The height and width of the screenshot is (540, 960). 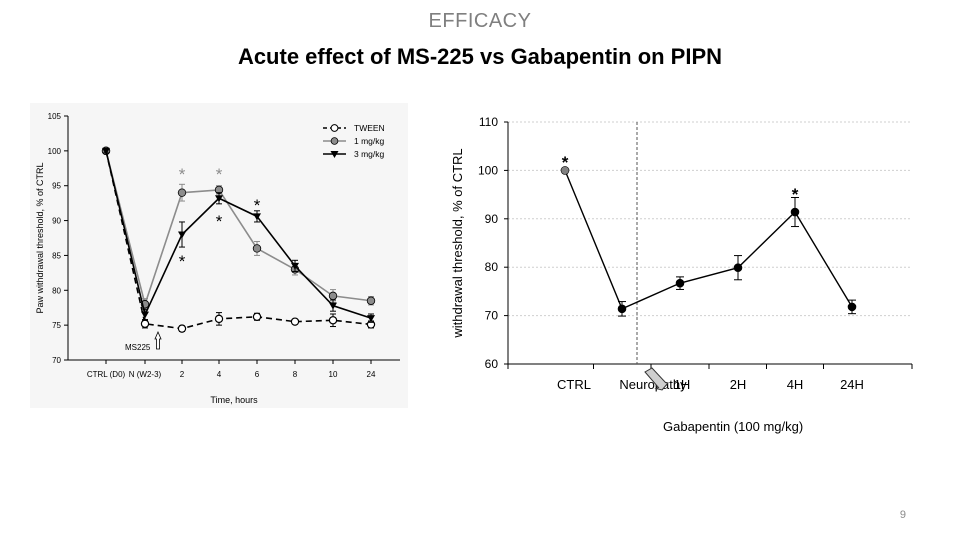 What do you see at coordinates (40, 237) in the screenshot?
I see `y-axis-label: Paw withdrawal threshold, % of CTRL` at bounding box center [40, 237].